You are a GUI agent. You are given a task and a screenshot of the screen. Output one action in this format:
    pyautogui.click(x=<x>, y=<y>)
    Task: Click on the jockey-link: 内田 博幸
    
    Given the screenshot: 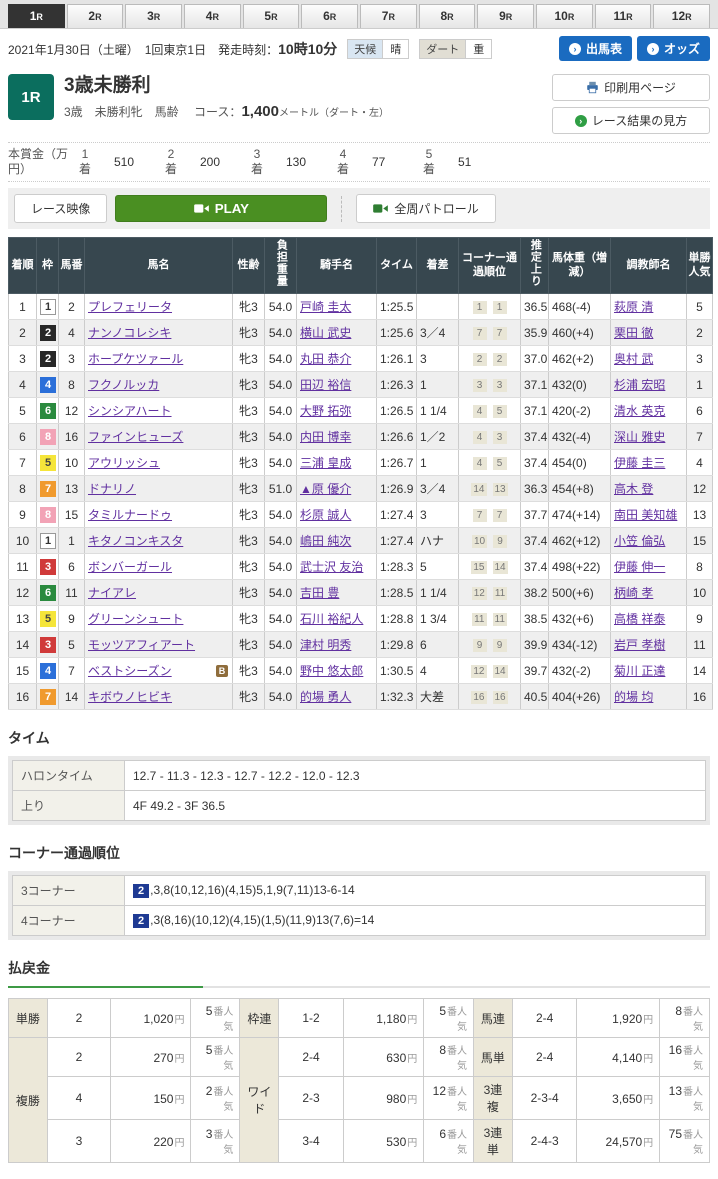 What is the action you would take?
    pyautogui.click(x=326, y=437)
    